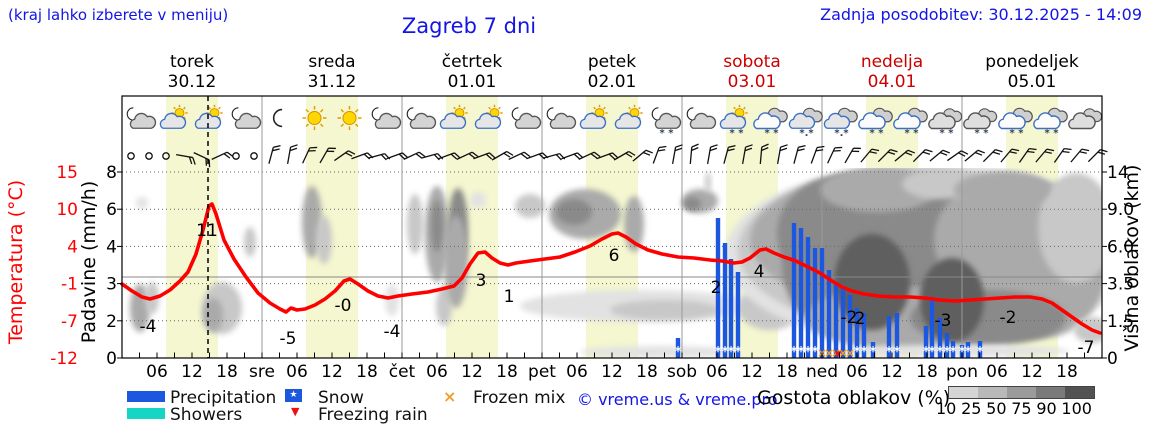 Image resolution: width=1152 pixels, height=443 pixels. What do you see at coordinates (943, 321) in the screenshot?
I see `temperature-value-label: -3` at bounding box center [943, 321].